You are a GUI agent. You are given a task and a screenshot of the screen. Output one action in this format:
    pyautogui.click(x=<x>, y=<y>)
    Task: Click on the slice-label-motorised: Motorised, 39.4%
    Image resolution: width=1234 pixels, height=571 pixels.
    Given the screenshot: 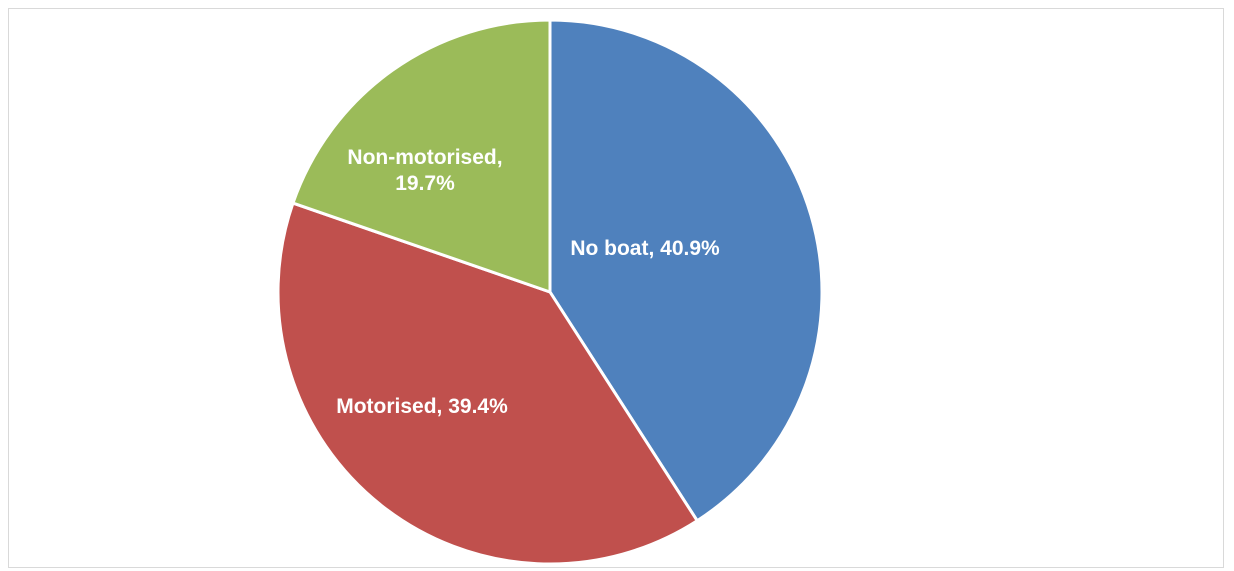 What is the action you would take?
    pyautogui.click(x=422, y=406)
    